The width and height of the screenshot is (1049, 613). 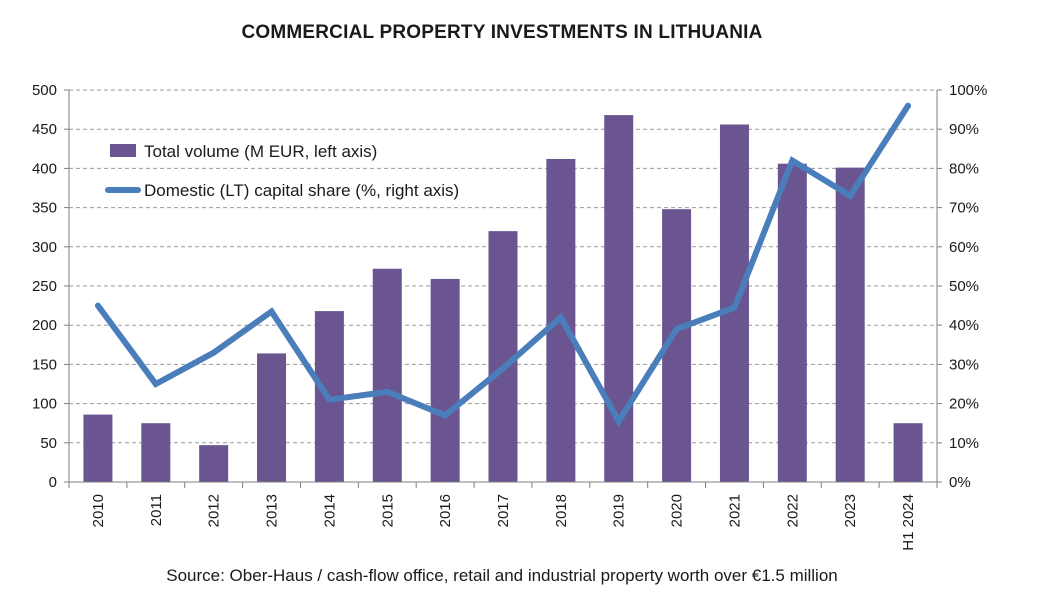 I want to click on x-tick-label: 2021, so click(x=734, y=510).